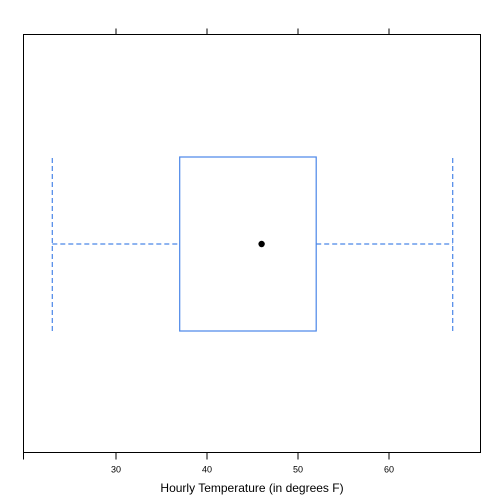  What do you see at coordinates (206, 456) in the screenshot?
I see `x-axis-ticks-bottom` at bounding box center [206, 456].